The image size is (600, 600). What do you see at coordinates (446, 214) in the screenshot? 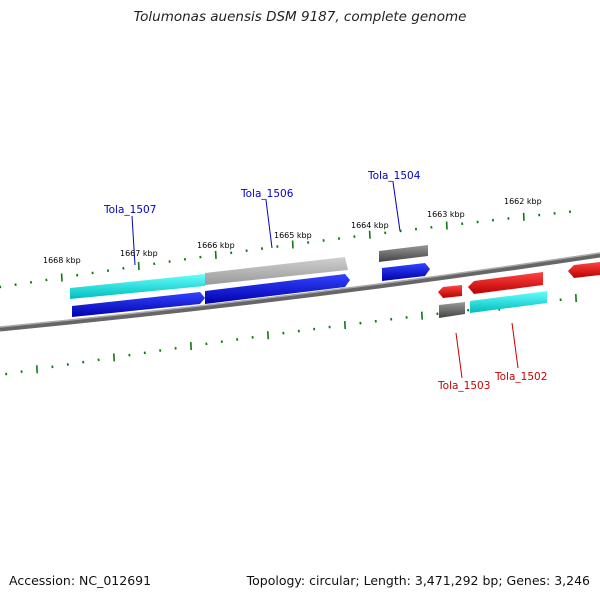
I see `scale-label-1663: 1663 kbp` at bounding box center [446, 214].